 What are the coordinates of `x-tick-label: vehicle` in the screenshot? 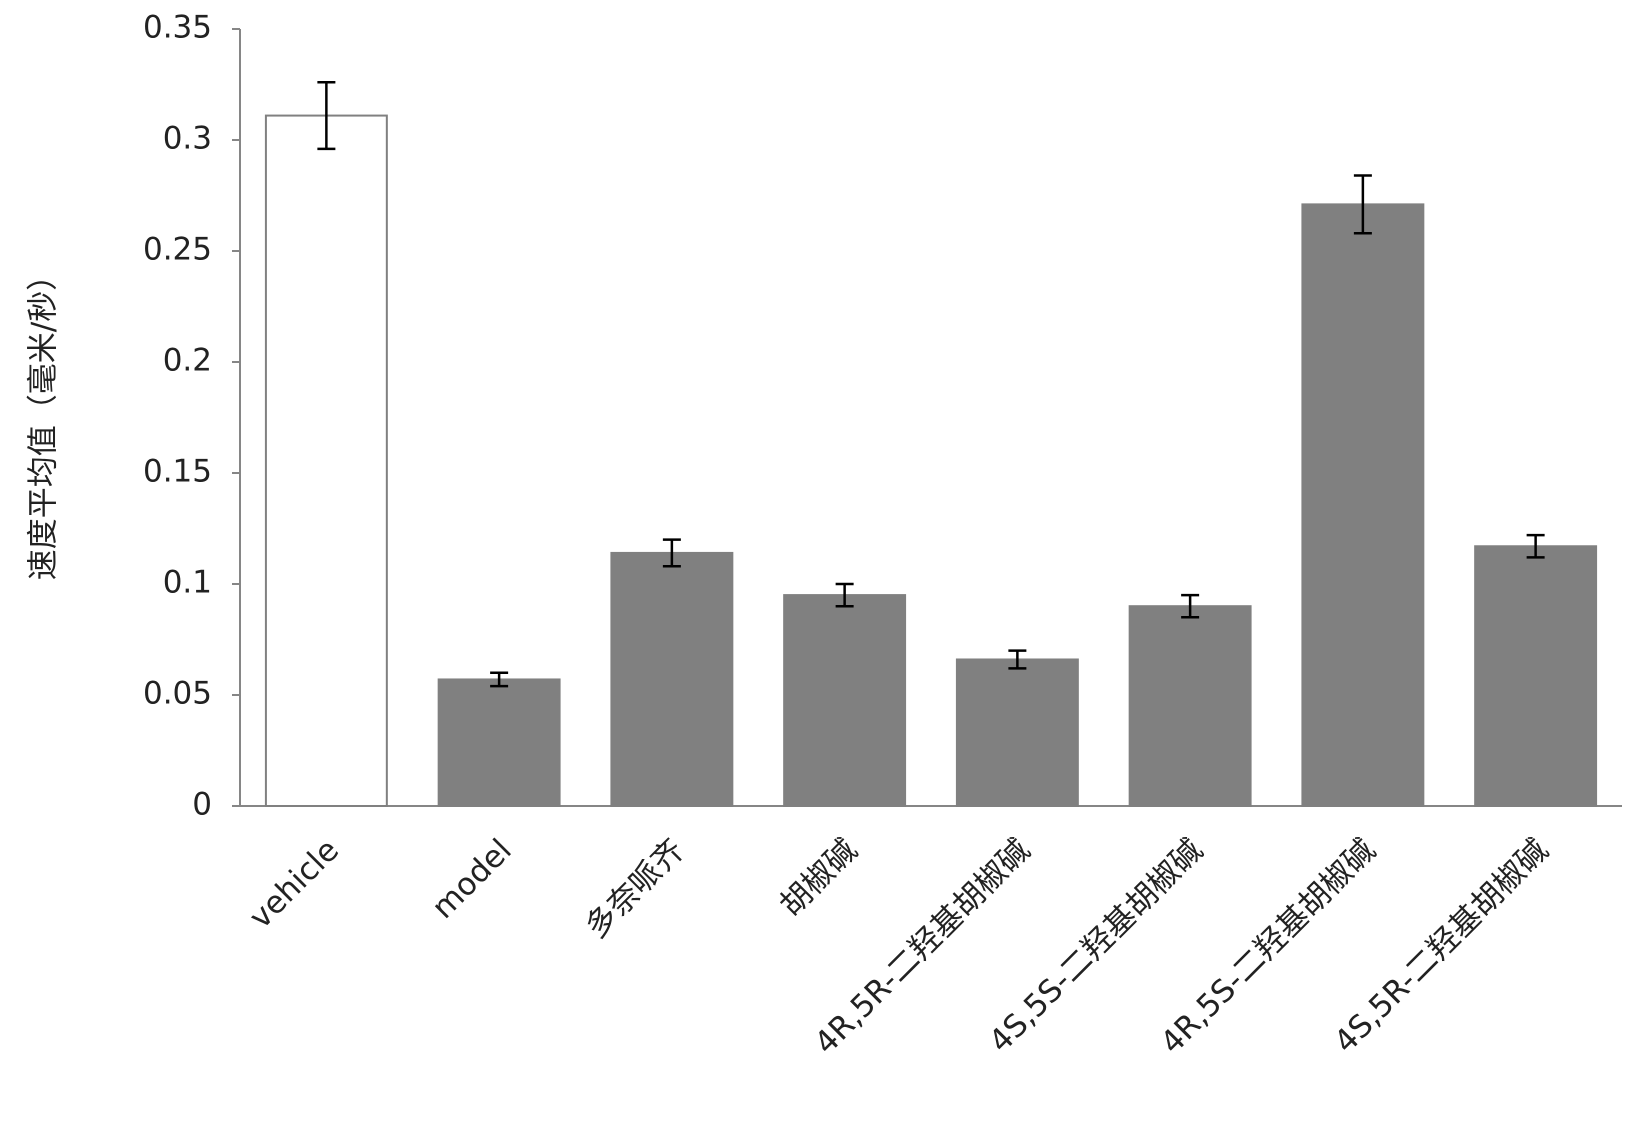 It's located at (295, 884).